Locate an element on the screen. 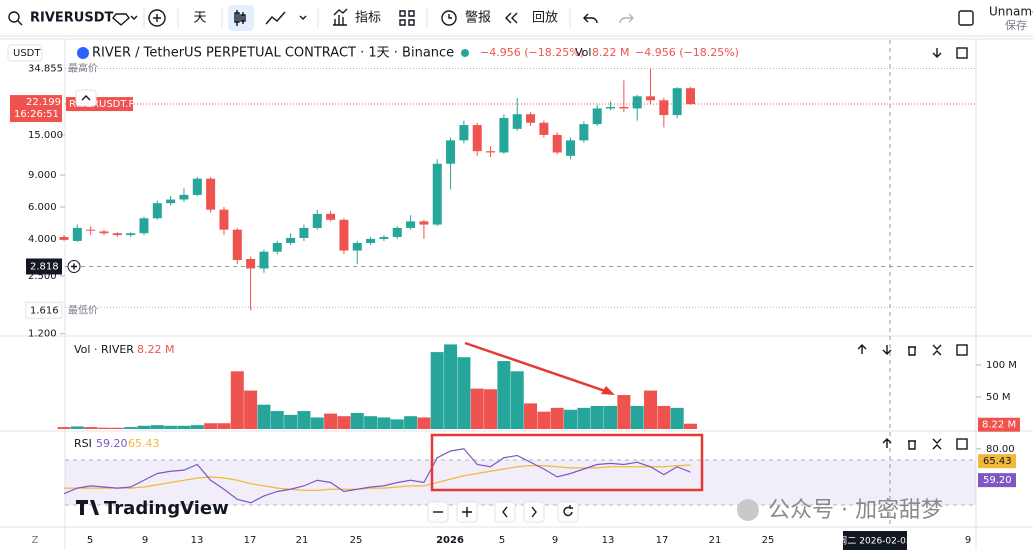  rsi-badge-label: 59.20 is located at coordinates (997, 480).